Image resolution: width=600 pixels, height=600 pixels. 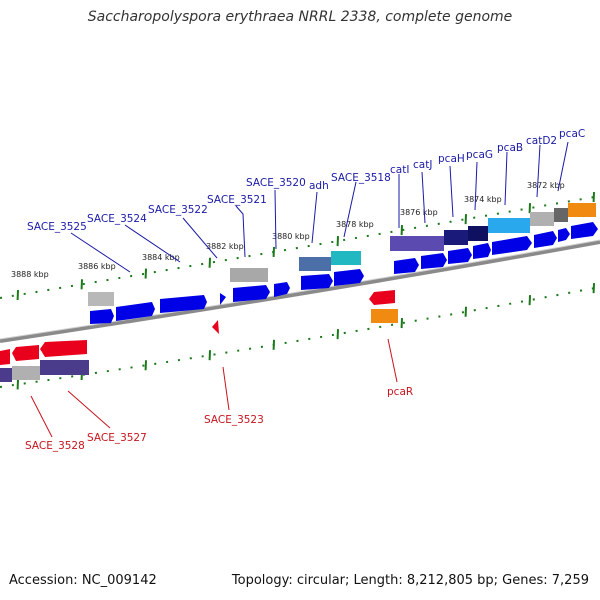 I want to click on gene-label: catJ, so click(x=422, y=165).